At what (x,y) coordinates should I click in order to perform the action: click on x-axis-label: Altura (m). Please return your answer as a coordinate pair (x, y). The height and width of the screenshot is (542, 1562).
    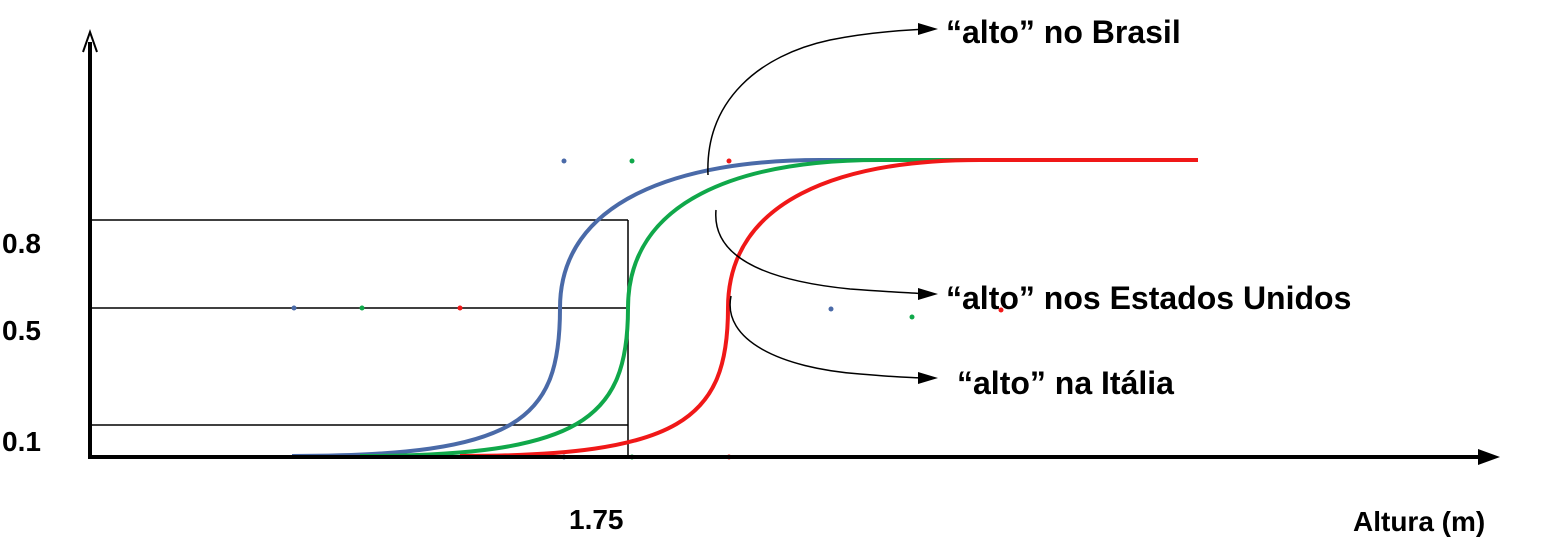
    Looking at the image, I should click on (1419, 521).